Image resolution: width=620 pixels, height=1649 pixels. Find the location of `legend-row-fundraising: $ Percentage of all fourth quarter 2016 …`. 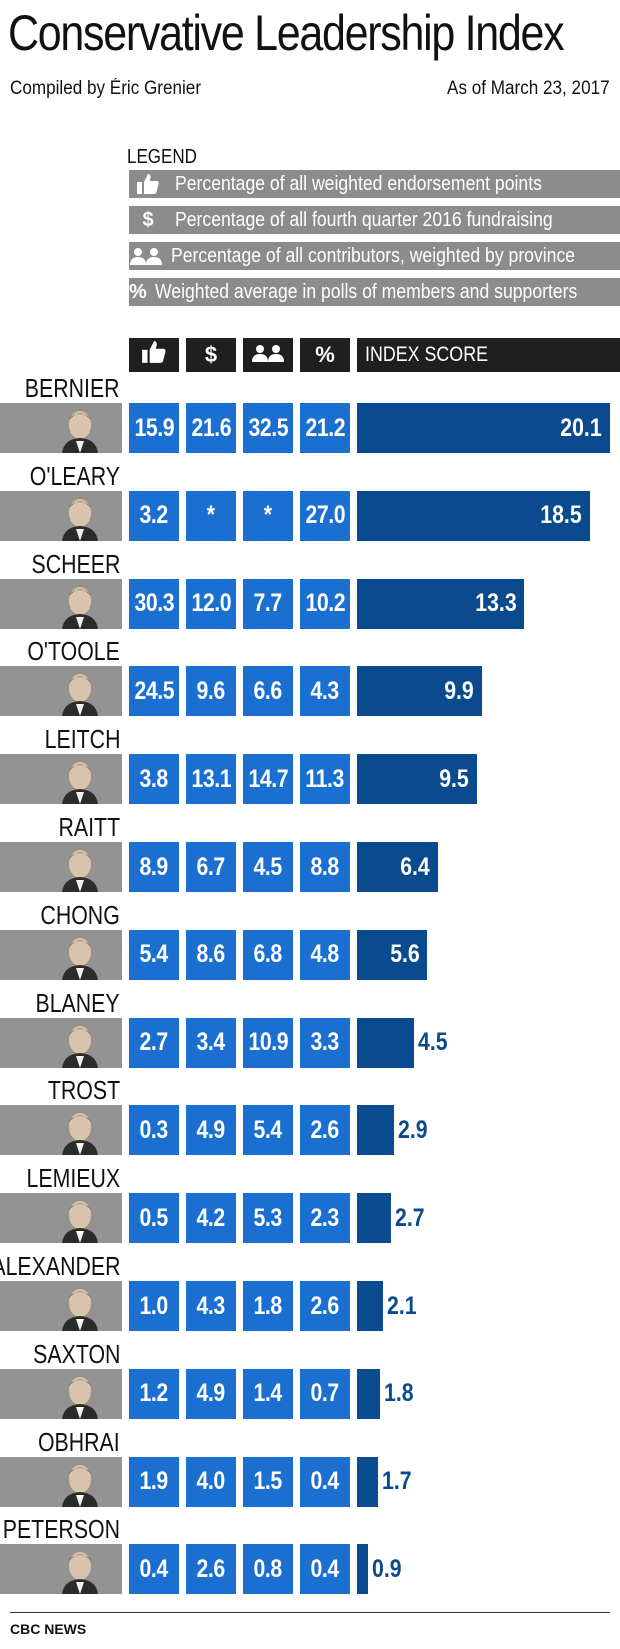

legend-row-fundraising: $ Percentage of all fourth quarter 2016 … is located at coordinates (374, 220).